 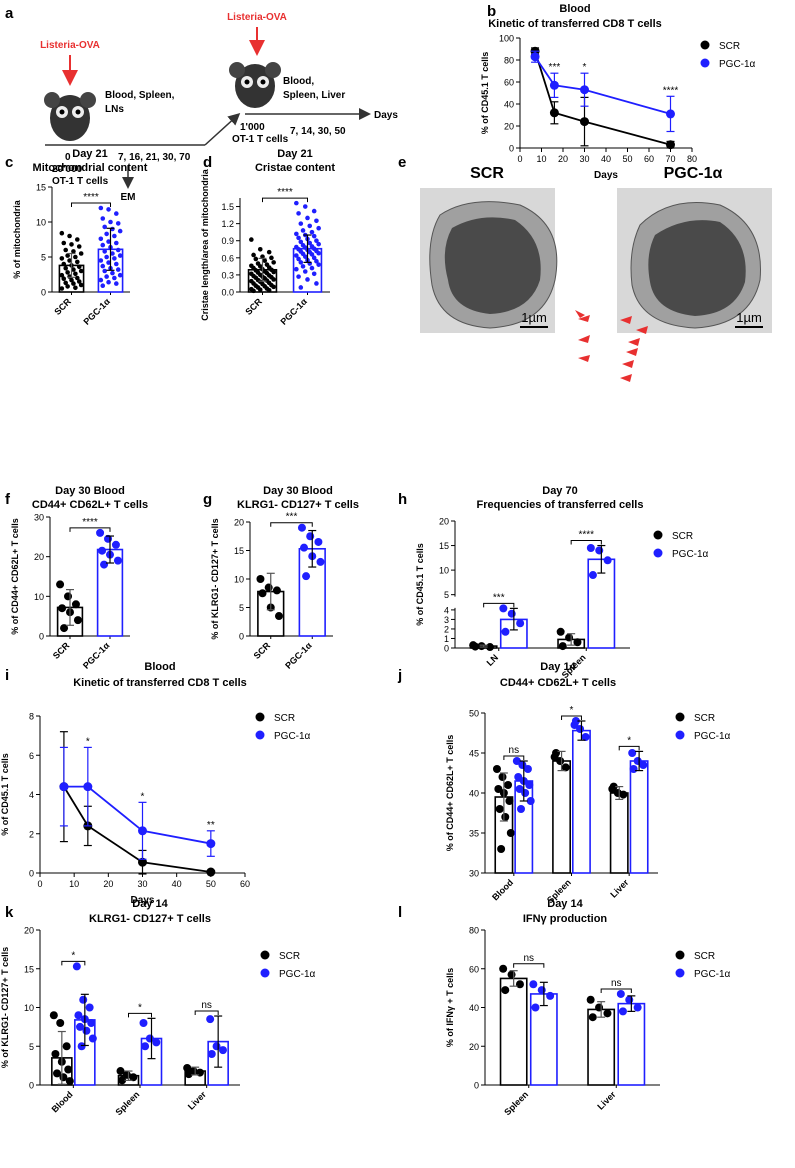 What do you see at coordinates (575, 24) in the screenshot?
I see `chart-subtitle: Kinetic of transferred CD8 T cells` at bounding box center [575, 24].